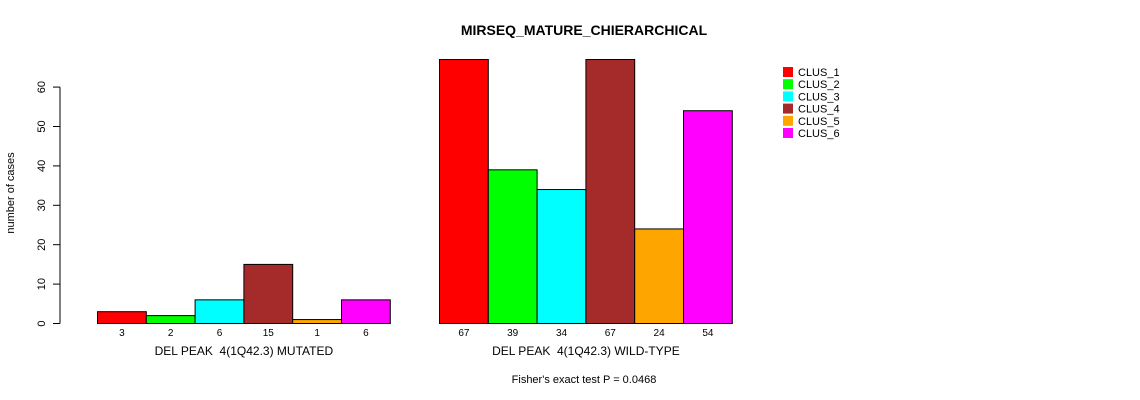 This screenshot has width=1140, height=400. What do you see at coordinates (42, 323) in the screenshot?
I see `y-tick-label: 0` at bounding box center [42, 323].